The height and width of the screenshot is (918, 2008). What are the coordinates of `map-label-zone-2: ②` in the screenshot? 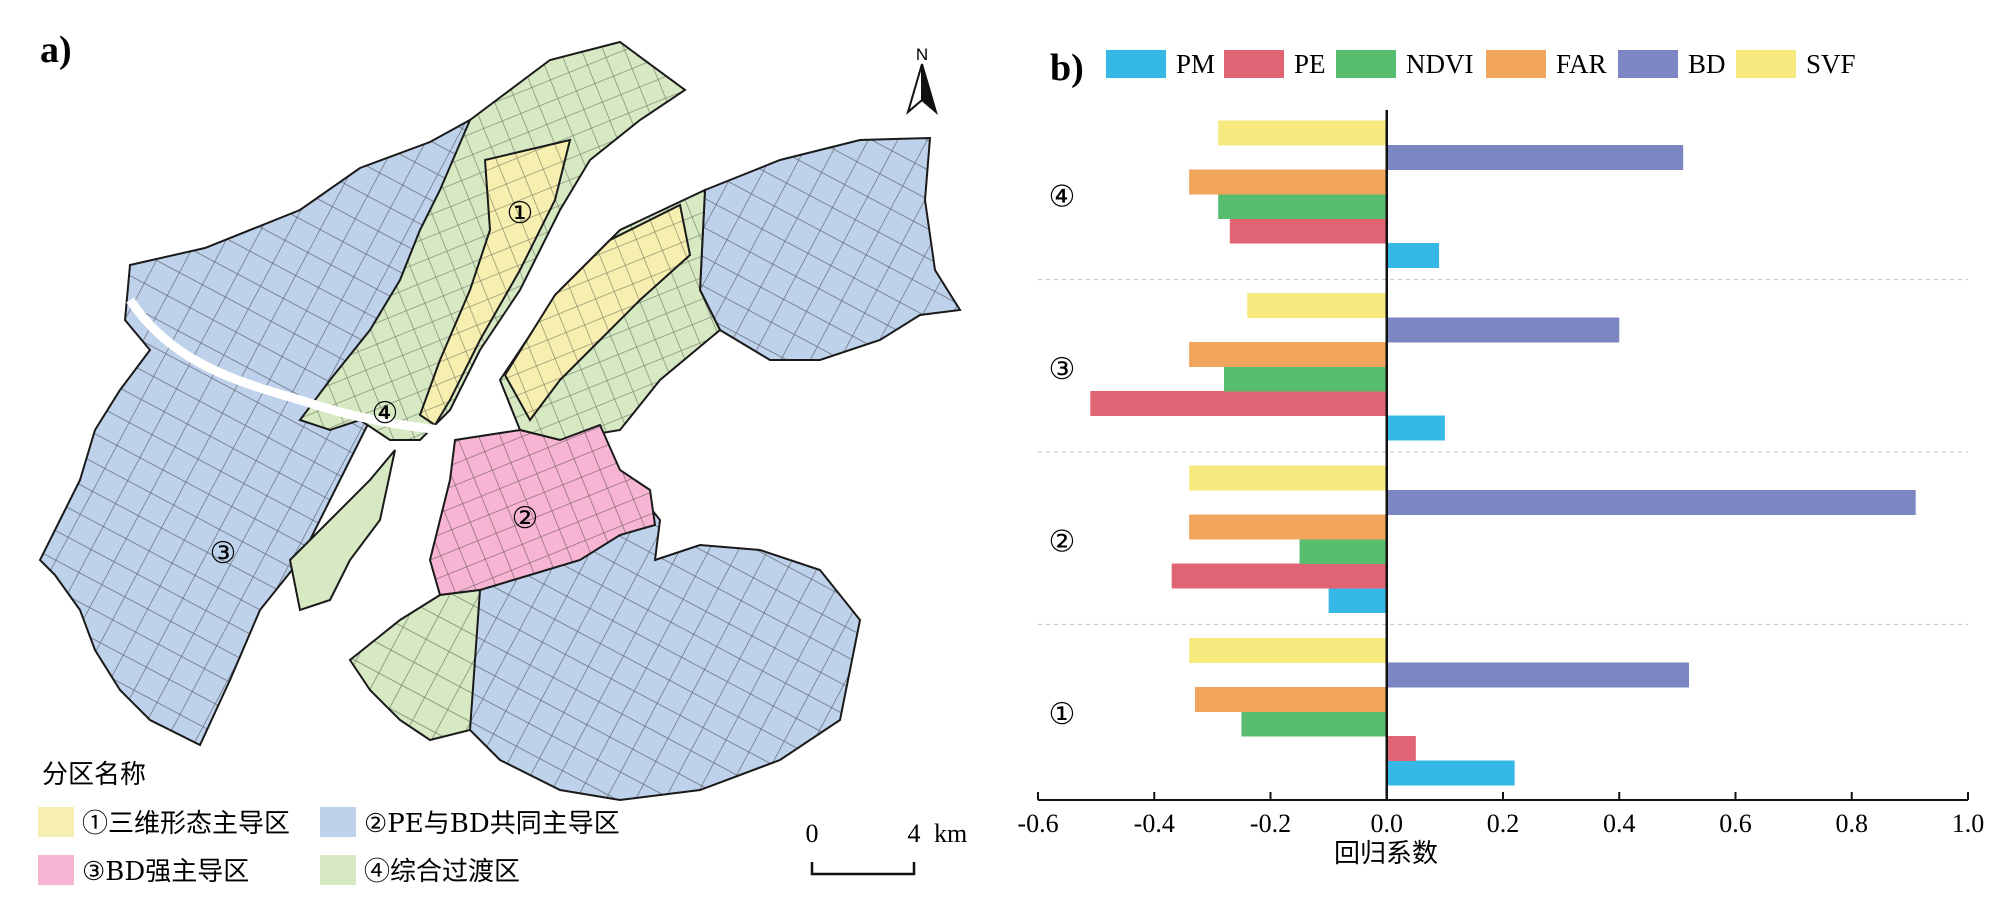 It's located at (525, 518).